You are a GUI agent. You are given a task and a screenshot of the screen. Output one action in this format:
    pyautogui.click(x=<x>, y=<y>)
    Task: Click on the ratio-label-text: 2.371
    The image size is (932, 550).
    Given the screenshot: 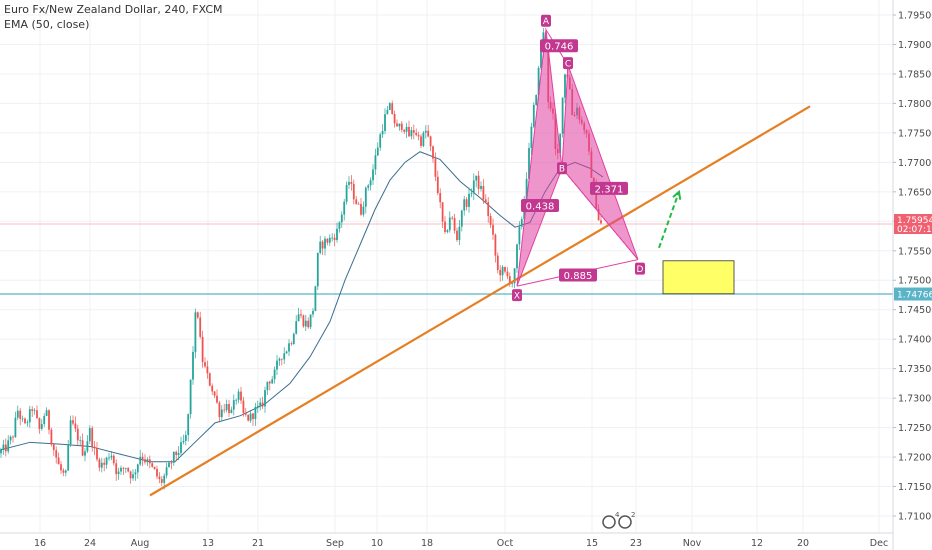 What is the action you would take?
    pyautogui.click(x=609, y=189)
    